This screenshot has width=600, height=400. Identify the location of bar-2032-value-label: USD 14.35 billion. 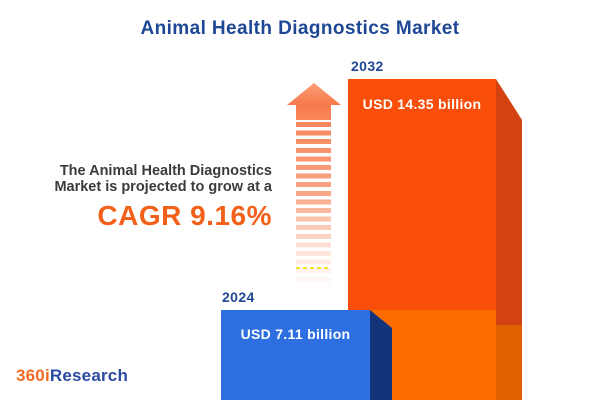
(422, 104).